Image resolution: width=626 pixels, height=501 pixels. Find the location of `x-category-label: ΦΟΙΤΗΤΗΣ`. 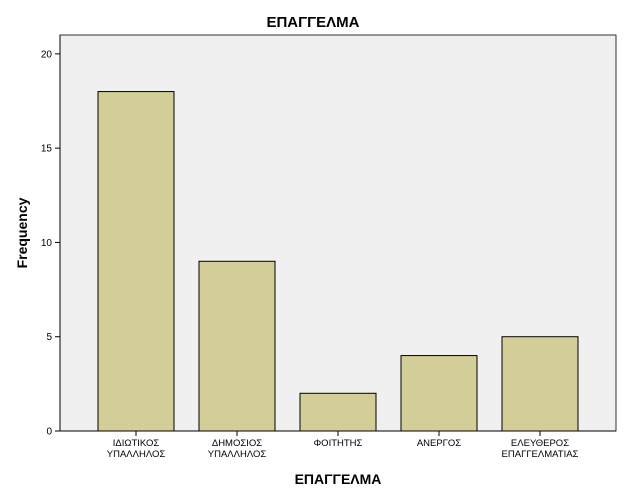

x-category-label: ΦΟΙΤΗΤΗΣ is located at coordinates (338, 443).